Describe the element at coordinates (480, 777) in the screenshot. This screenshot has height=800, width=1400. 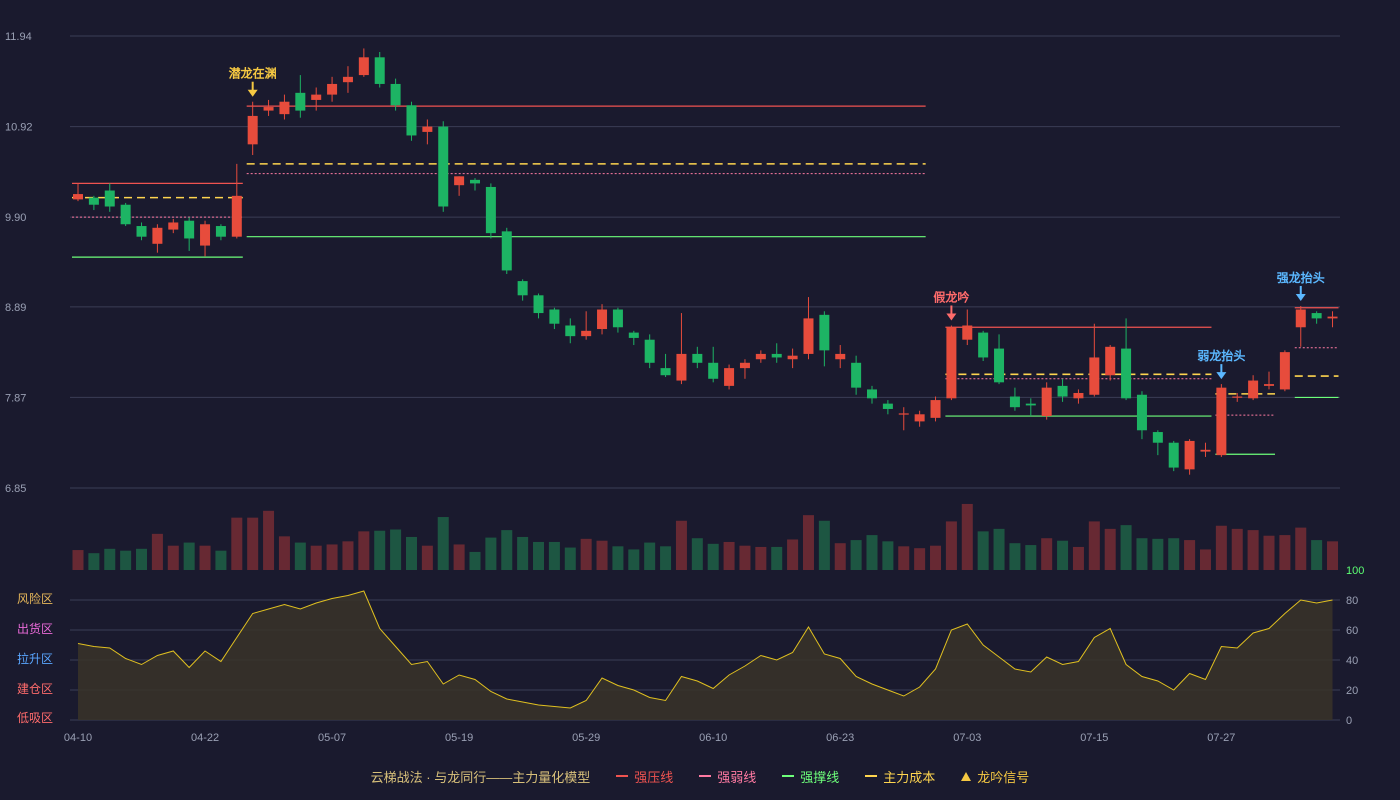
I see `chart-title: 云梯战法 · 与龙同行——主力量化模型` at that location.